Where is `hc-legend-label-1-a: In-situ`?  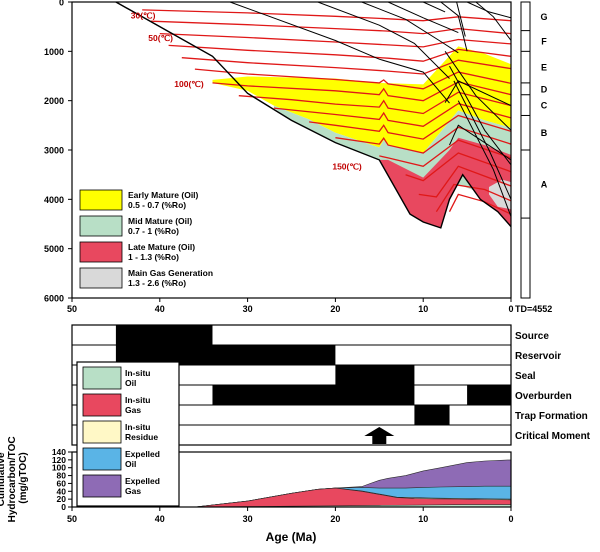 hc-legend-label-1-a: In-situ is located at coordinates (138, 400).